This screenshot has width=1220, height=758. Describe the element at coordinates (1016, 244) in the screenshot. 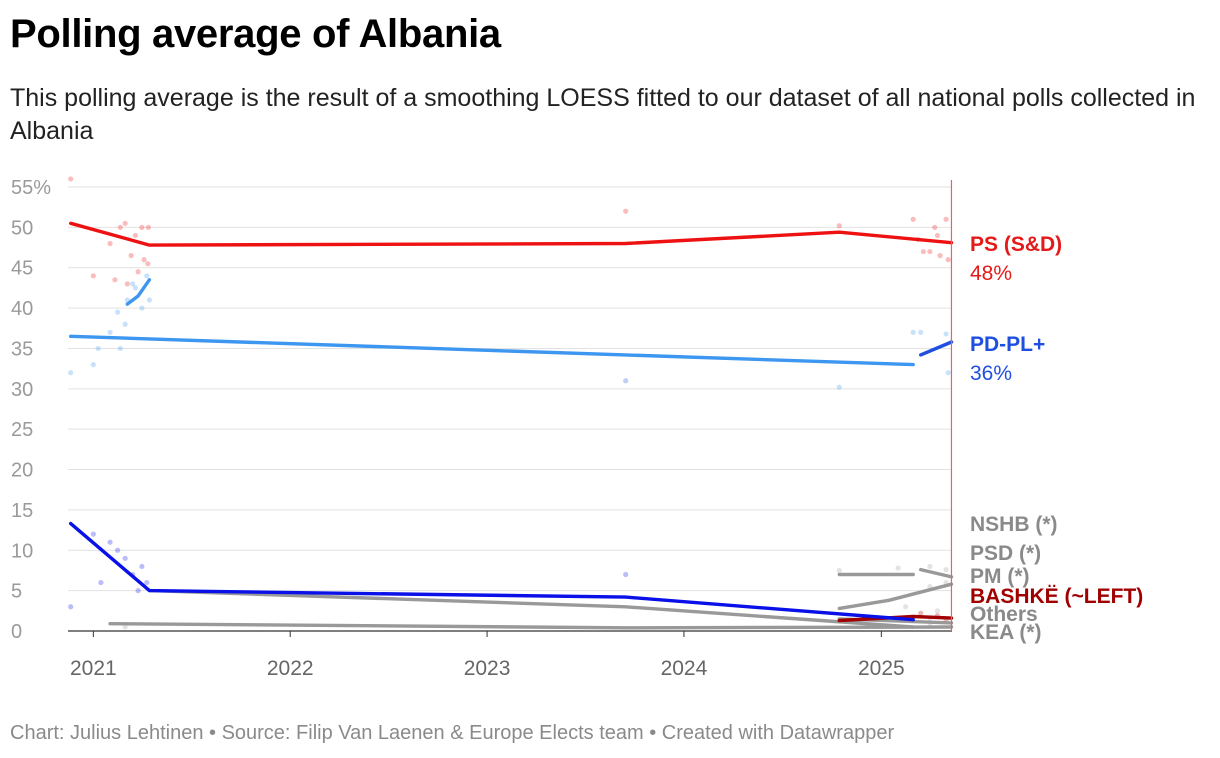

I see `series-label: PS (S&D)` at that location.